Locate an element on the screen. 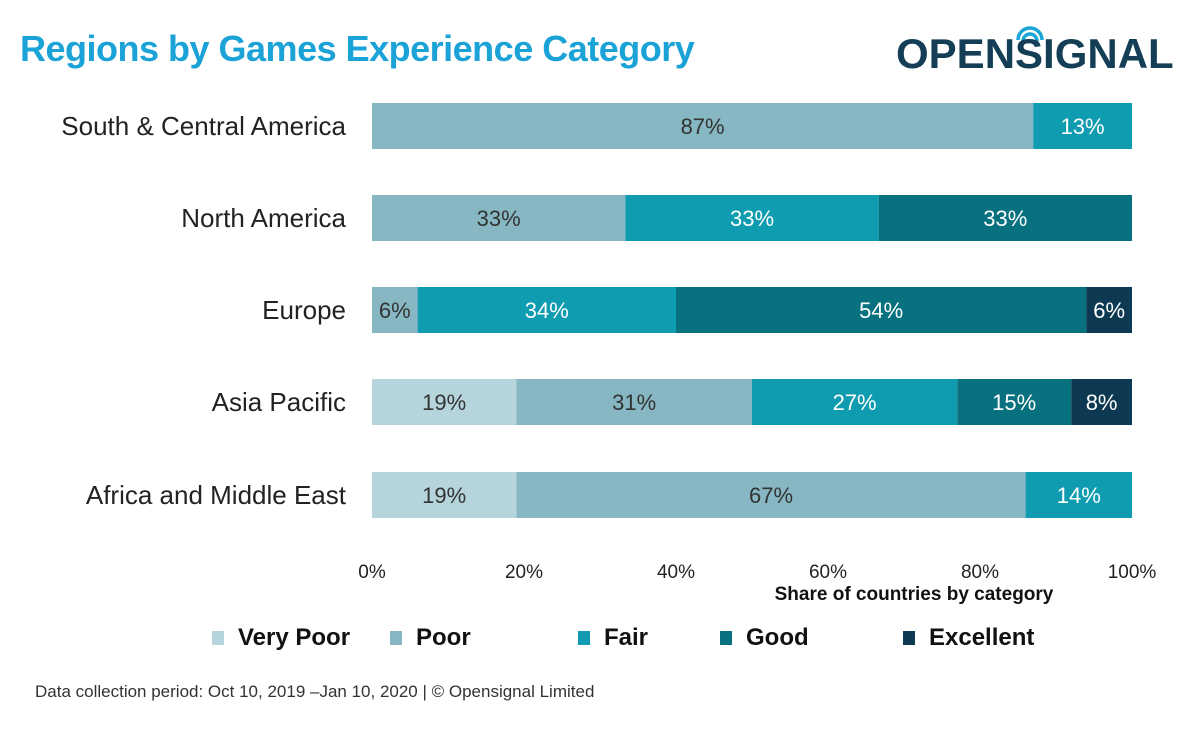 This screenshot has width=1200, height=737. data-label: 31% is located at coordinates (634, 402).